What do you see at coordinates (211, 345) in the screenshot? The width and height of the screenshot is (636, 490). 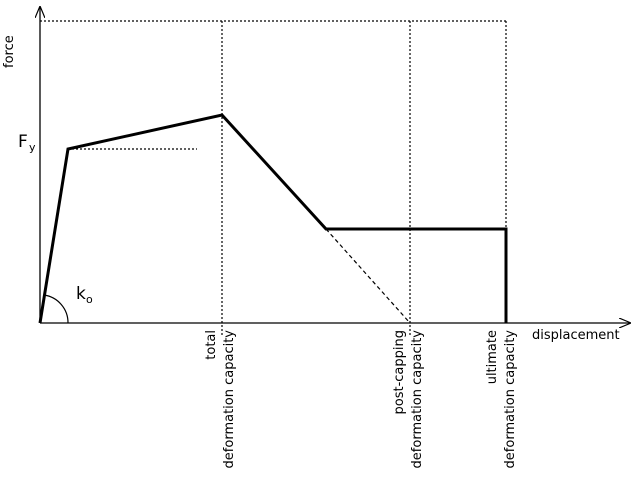 I see `svg-text: total` at bounding box center [211, 345].